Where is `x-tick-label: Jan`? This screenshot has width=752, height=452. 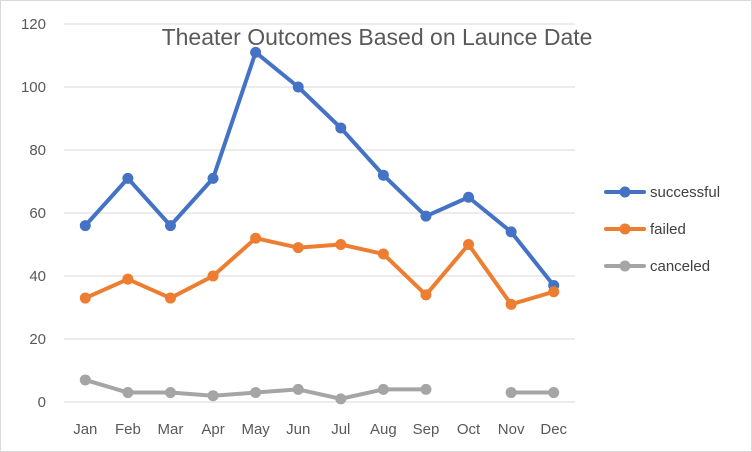
x-tick-label: Jan is located at coordinates (85, 429).